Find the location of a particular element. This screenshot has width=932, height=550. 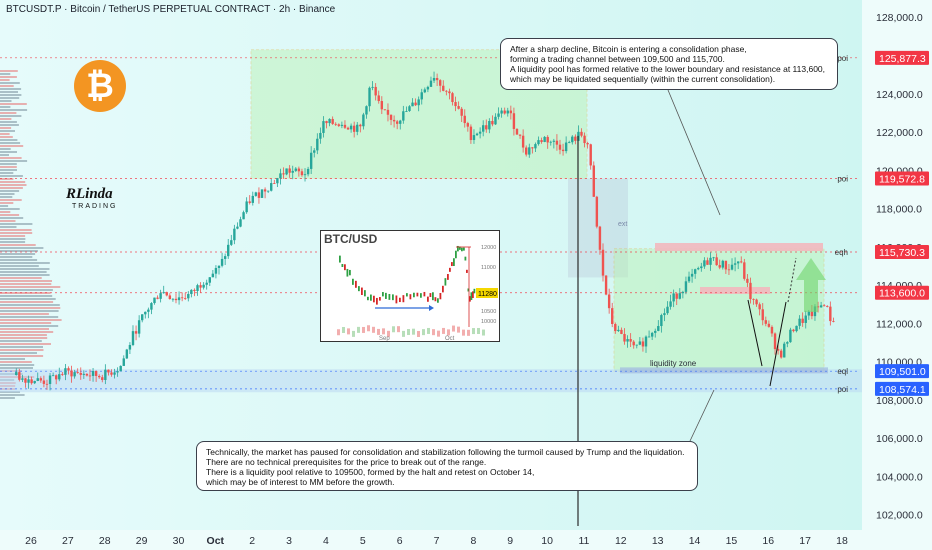

price-level-tag is located at coordinates (902, 371).